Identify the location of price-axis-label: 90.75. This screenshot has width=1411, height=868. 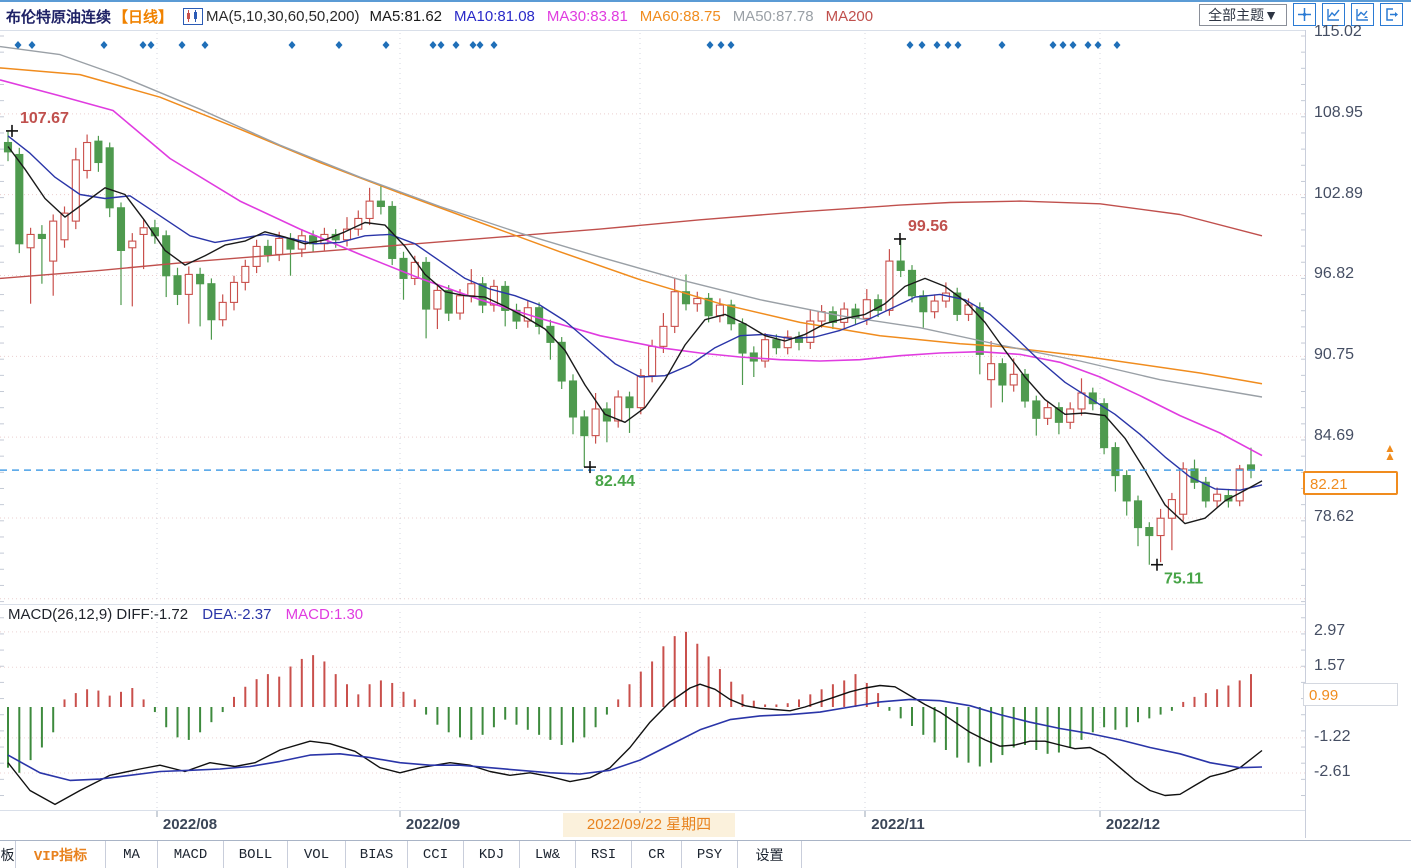
(1334, 355).